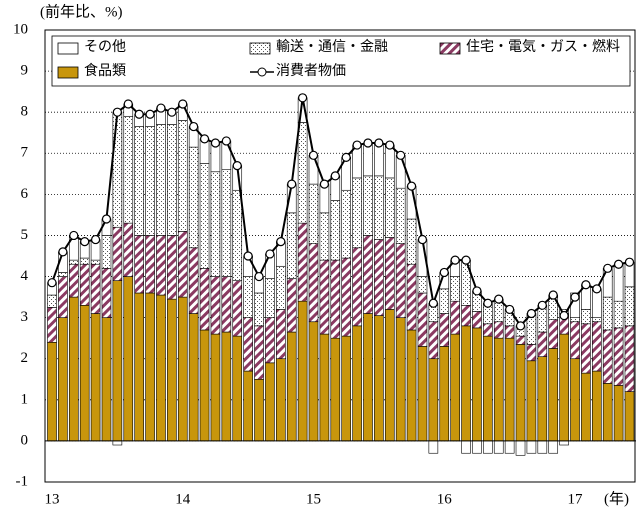 This screenshot has width=636, height=511. Describe the element at coordinates (576, 499) in the screenshot. I see `x-tick-label: 17` at that location.